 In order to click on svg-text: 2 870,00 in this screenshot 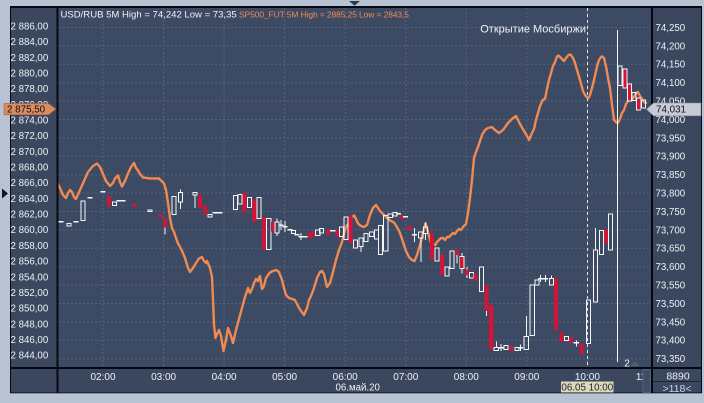, I will do `click(30, 152)`.